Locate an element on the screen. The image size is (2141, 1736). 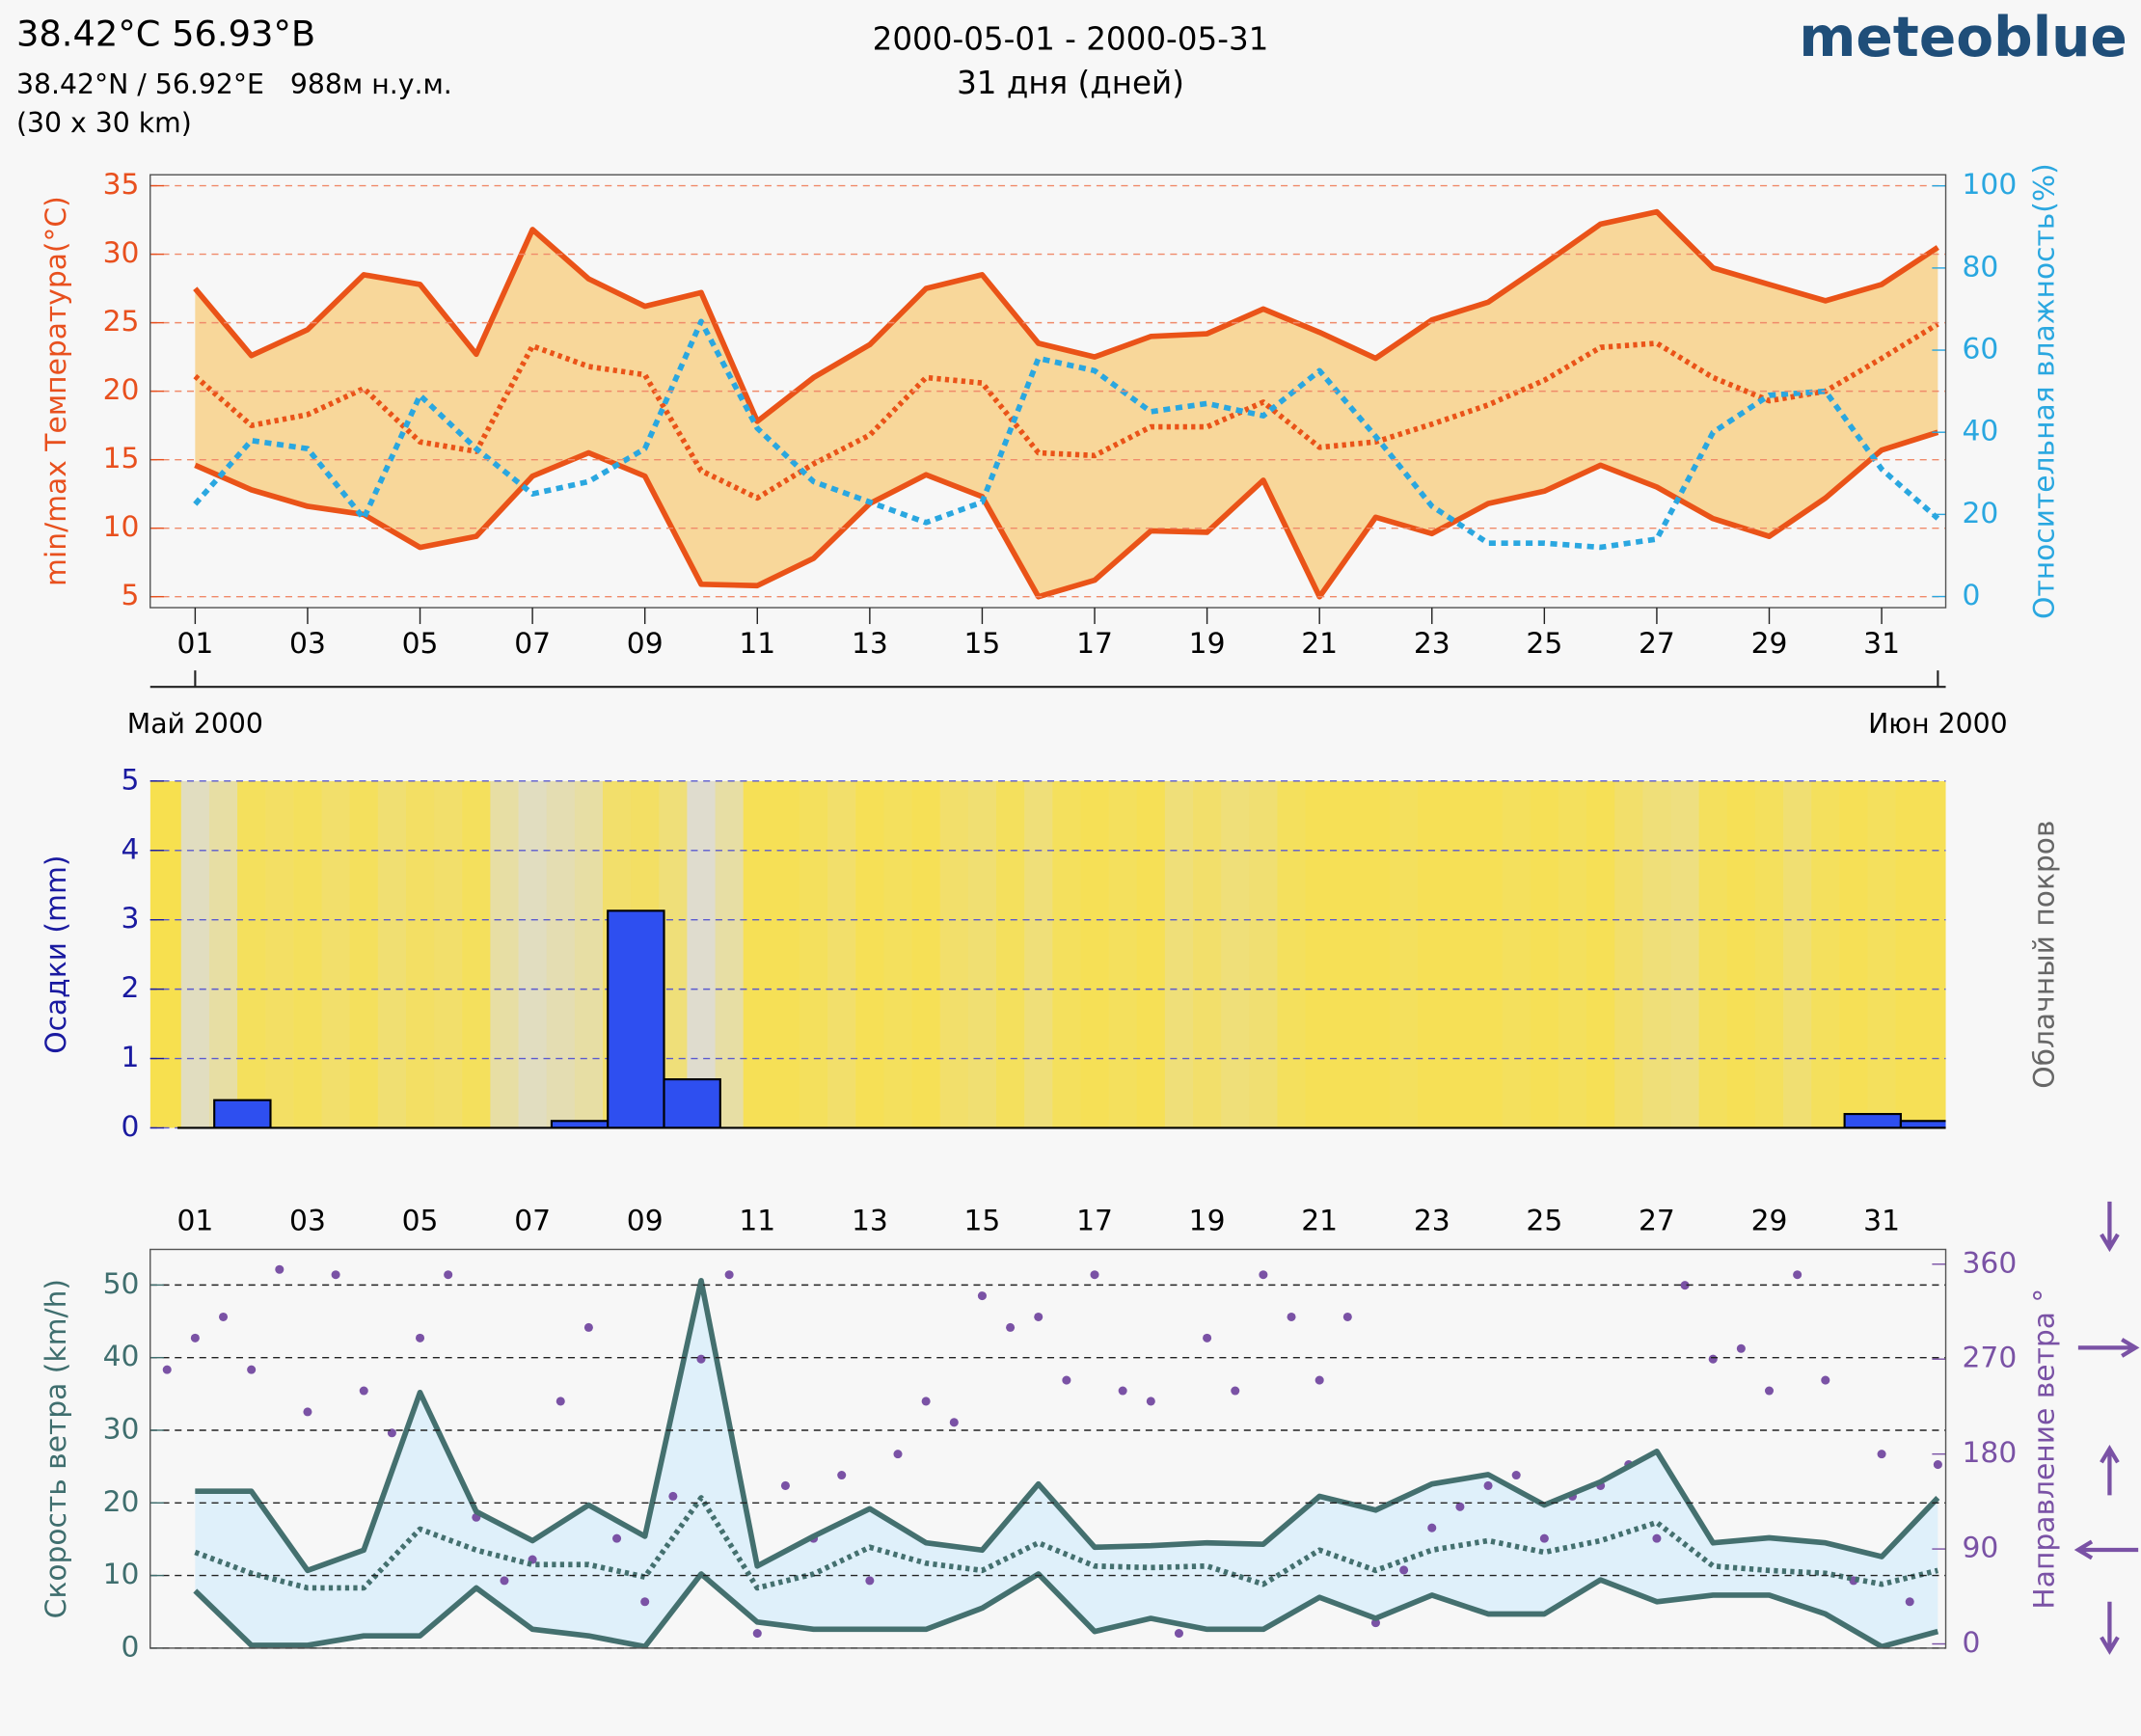
arrow-north is located at coordinates (2110, 1471).